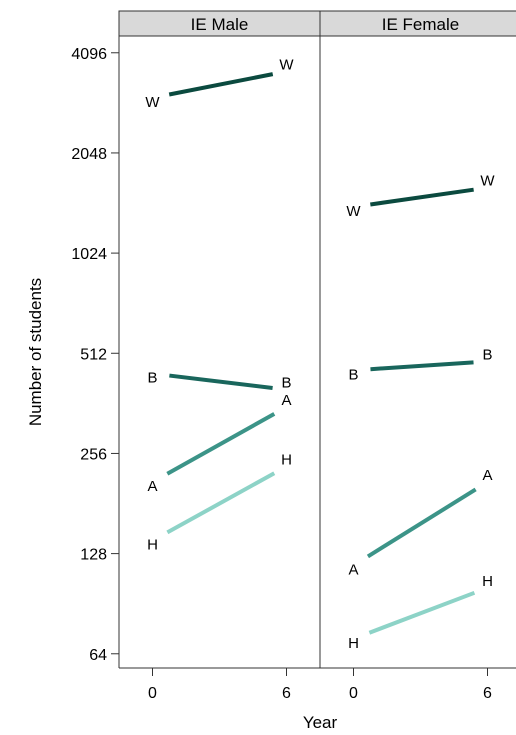 This screenshot has width=516, height=735. What do you see at coordinates (320, 722) in the screenshot?
I see `x-axis-title: Year` at bounding box center [320, 722].